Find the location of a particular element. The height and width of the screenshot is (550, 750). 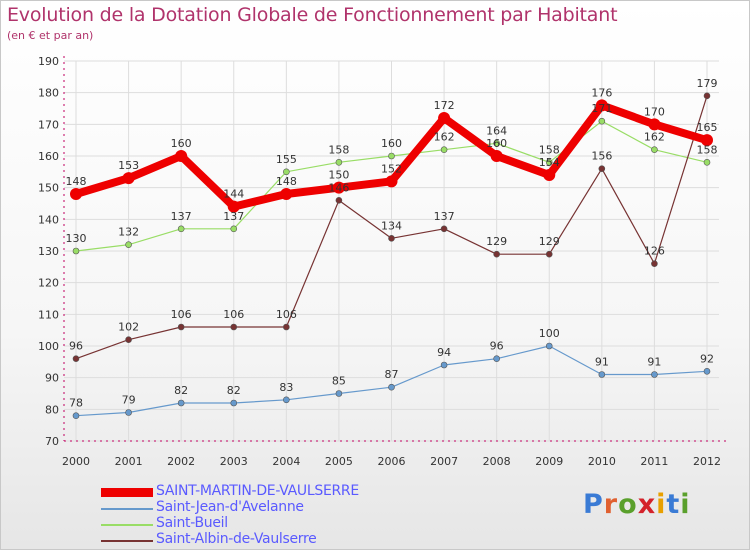

data-label: 179 is located at coordinates (707, 83).